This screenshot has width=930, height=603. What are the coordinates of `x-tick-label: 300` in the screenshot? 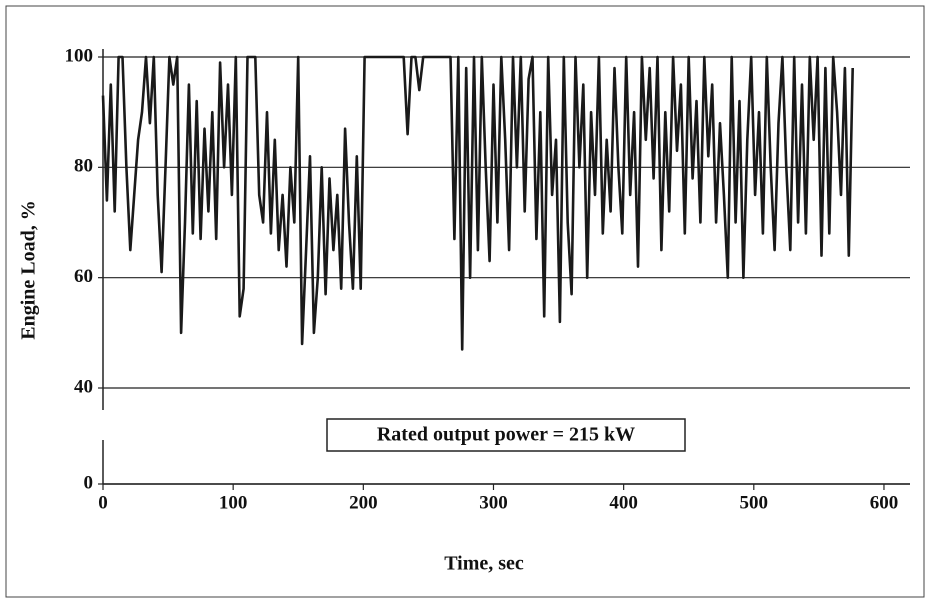 It's located at (493, 502).